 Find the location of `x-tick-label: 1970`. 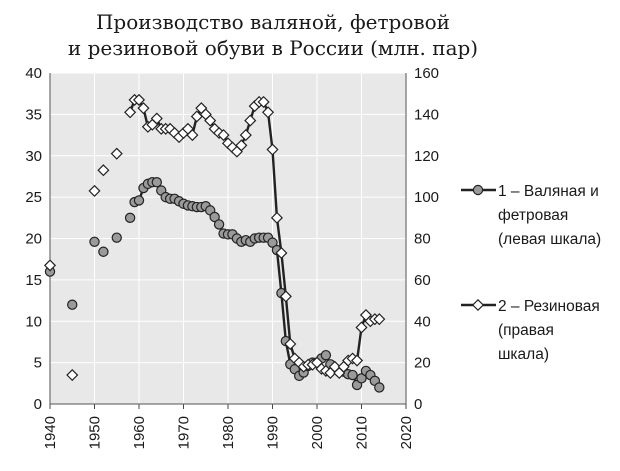

x-tick-label: 1970 is located at coordinates (184, 432).